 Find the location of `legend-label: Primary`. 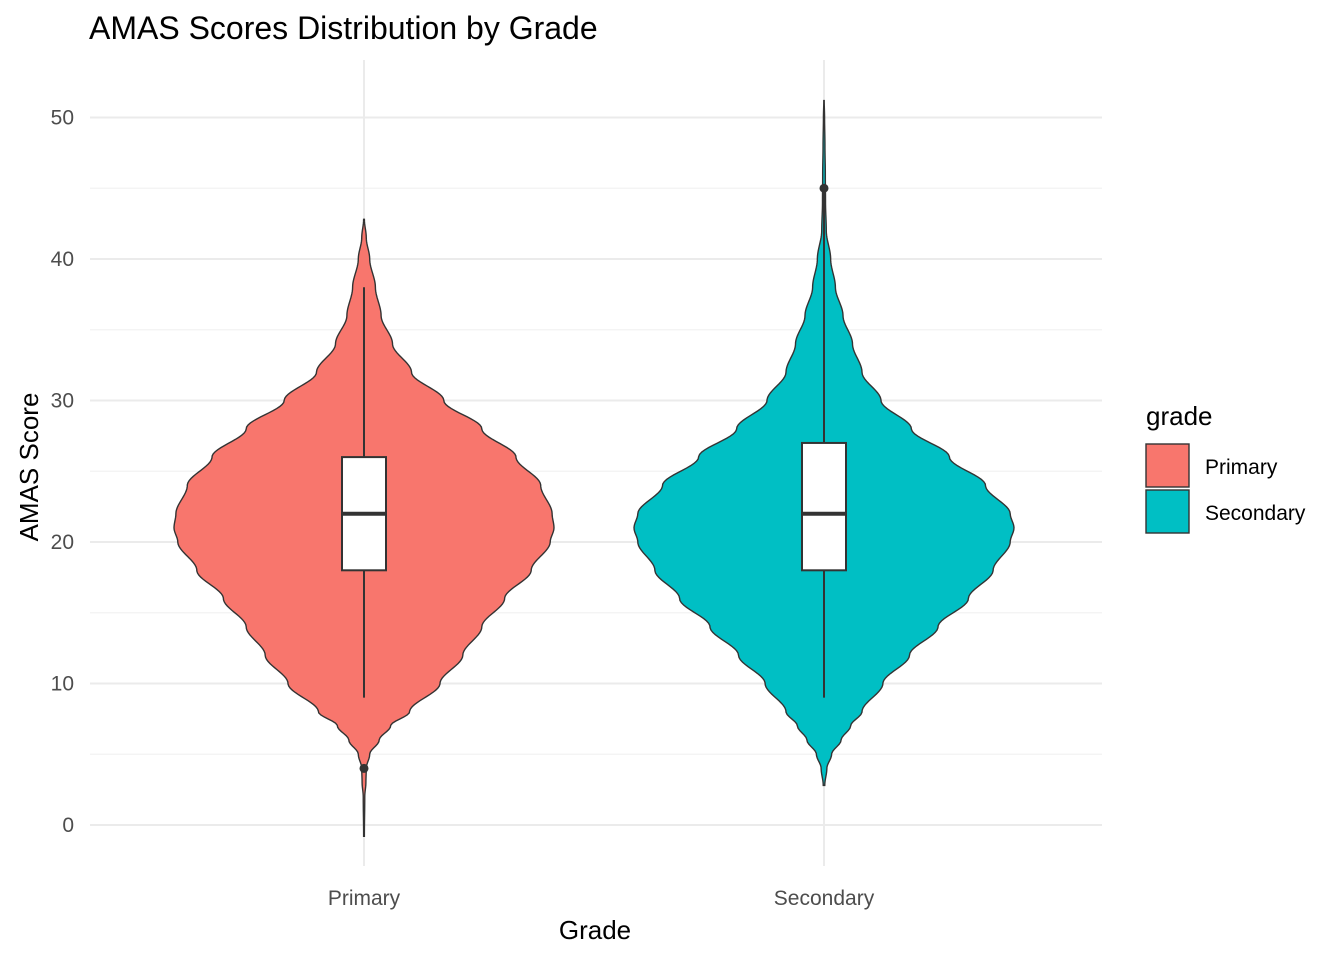

legend-label: Primary is located at coordinates (1241, 467).